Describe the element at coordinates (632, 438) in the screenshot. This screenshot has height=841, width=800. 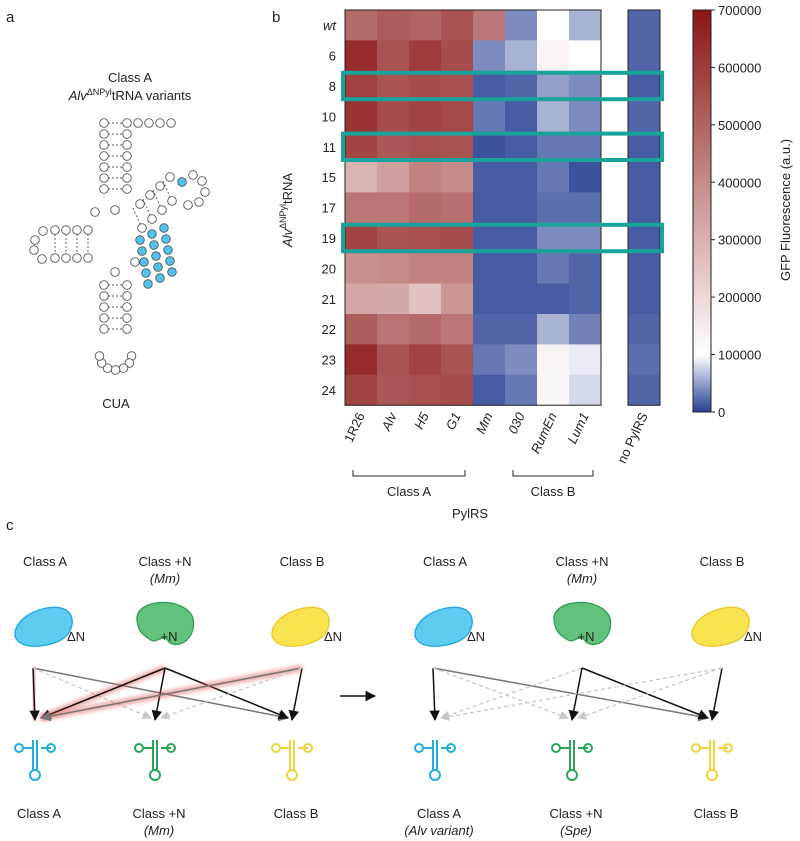
I see `column-label: no PylRS` at that location.